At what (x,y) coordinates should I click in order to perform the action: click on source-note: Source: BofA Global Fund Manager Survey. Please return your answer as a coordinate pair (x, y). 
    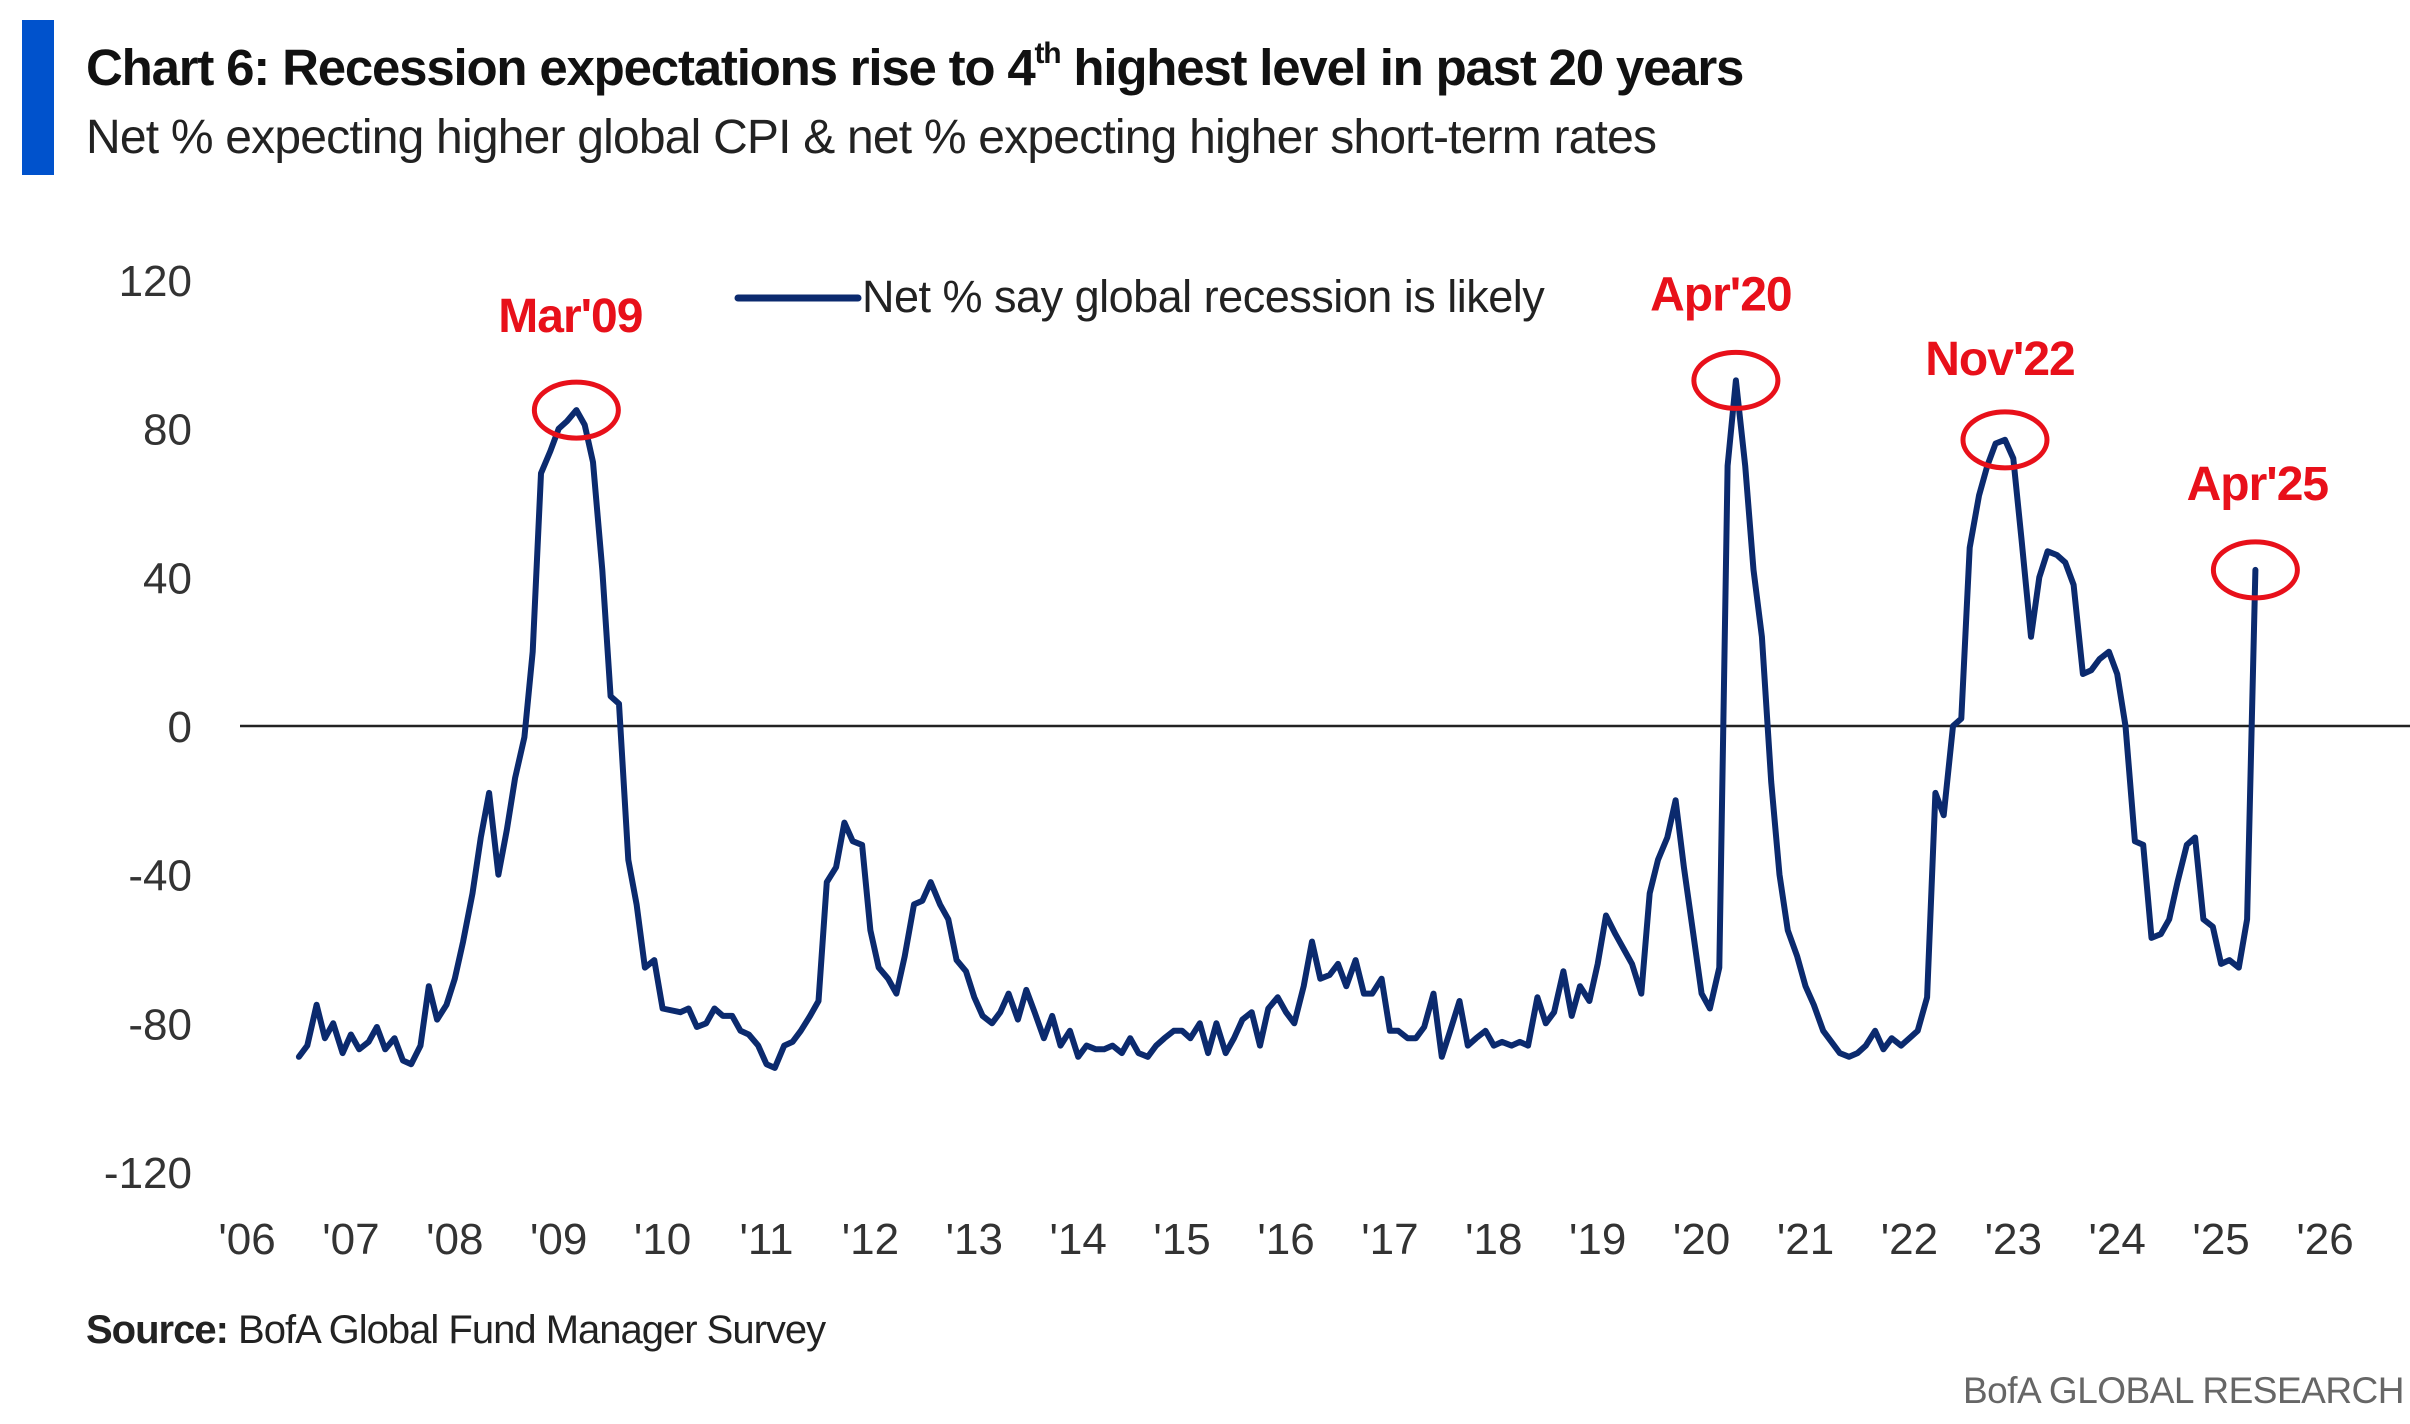
    Looking at the image, I should click on (456, 1330).